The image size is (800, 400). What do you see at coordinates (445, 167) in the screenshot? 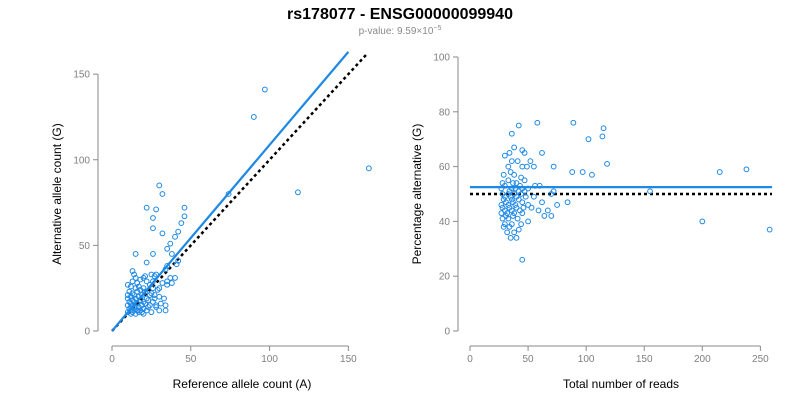
I see `y-tick-label: 60` at bounding box center [445, 167].